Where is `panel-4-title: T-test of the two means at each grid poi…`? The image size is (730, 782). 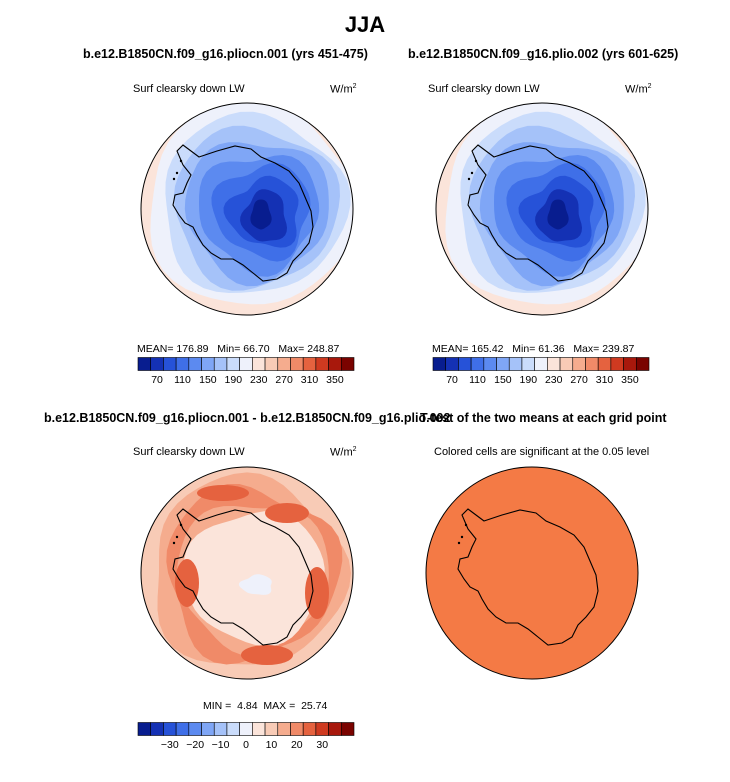
panel-4-title: T-test of the two means at each grid poi… is located at coordinates (543, 418).